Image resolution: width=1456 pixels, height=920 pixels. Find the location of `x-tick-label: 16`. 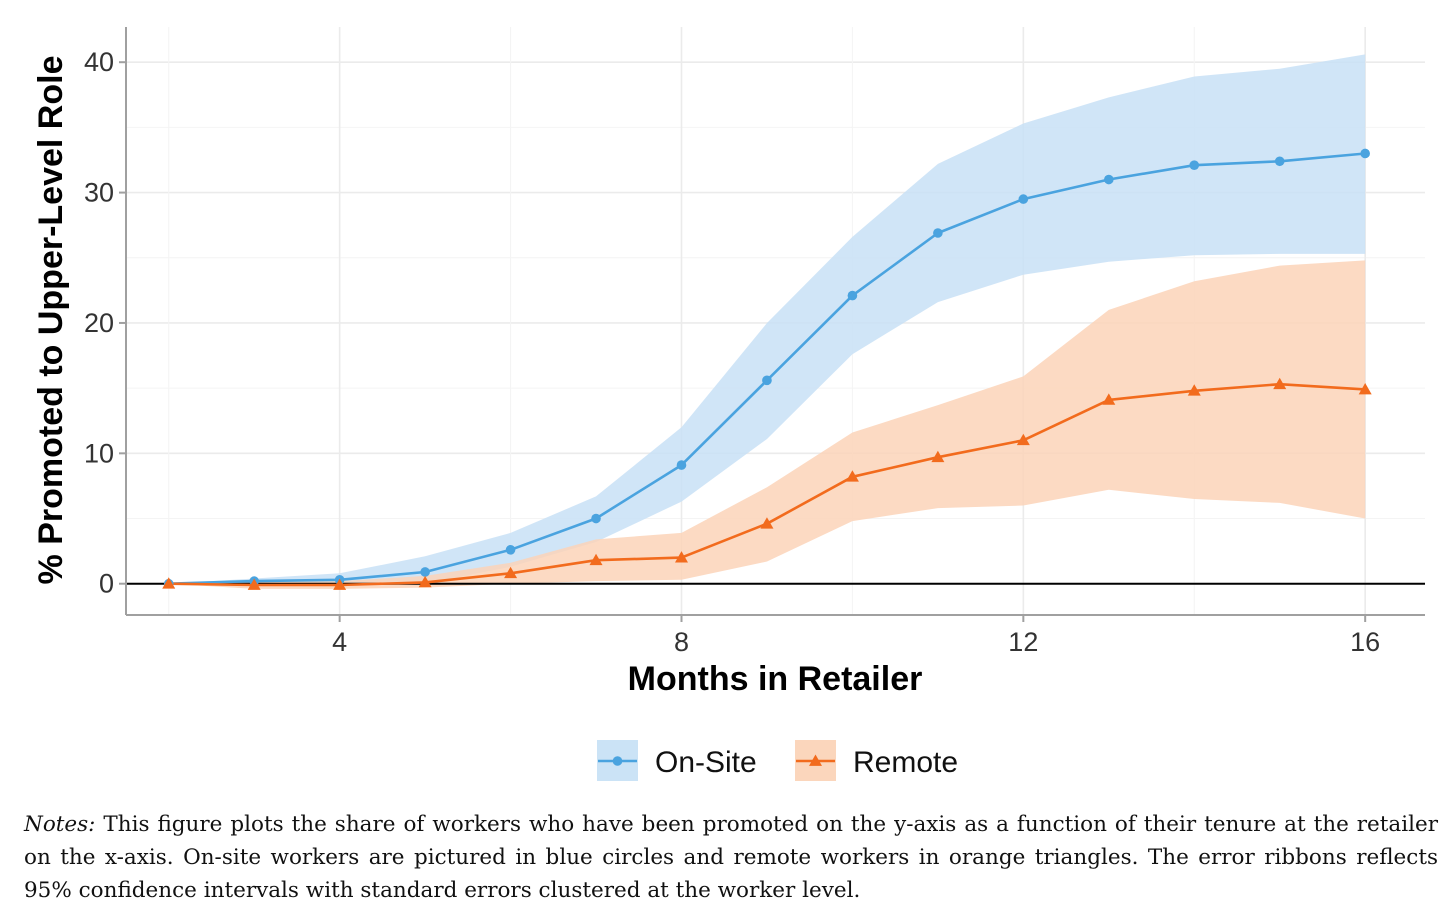

x-tick-label: 16 is located at coordinates (1365, 642).